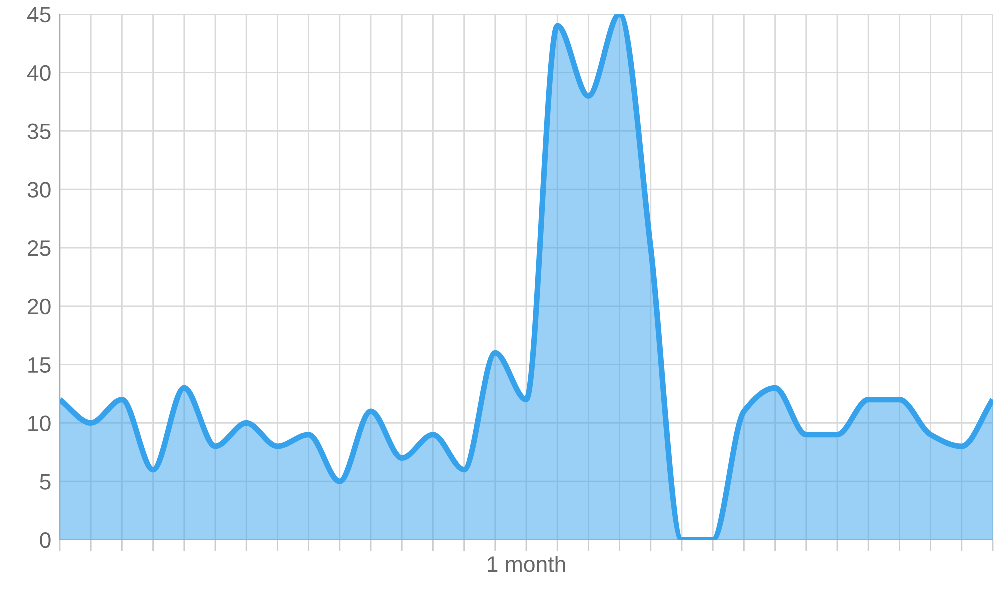  I want to click on y-tick-label: 15, so click(39, 366).